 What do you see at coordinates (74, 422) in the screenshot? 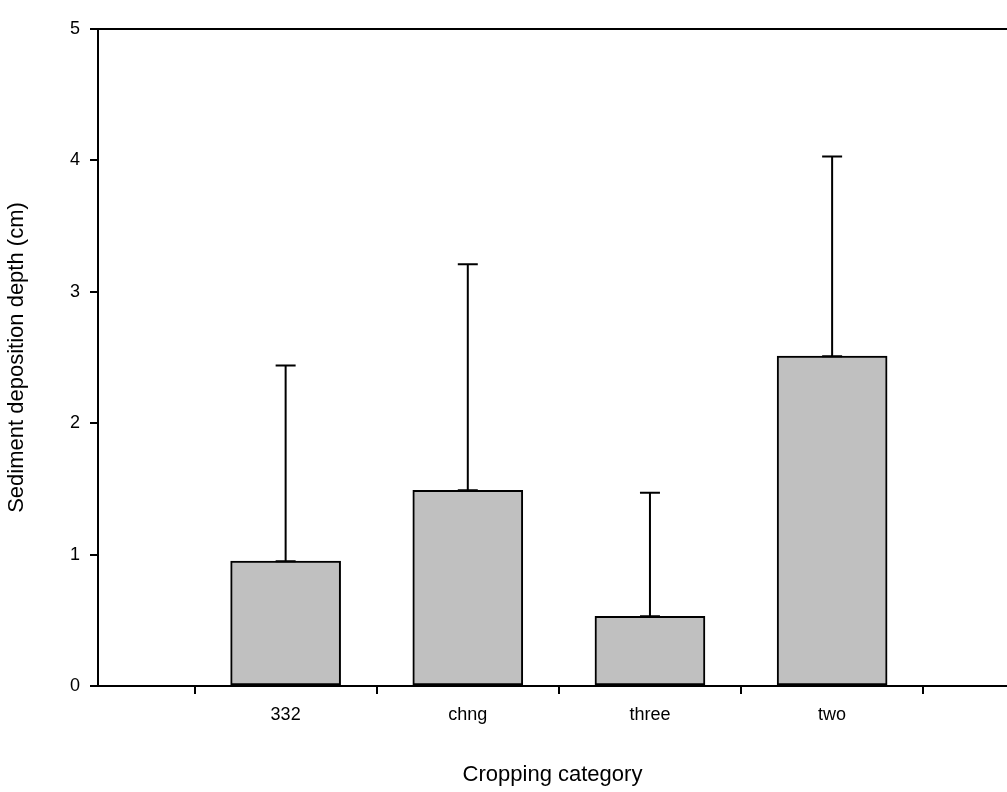
I see `y-tick-label: 2` at bounding box center [74, 422].